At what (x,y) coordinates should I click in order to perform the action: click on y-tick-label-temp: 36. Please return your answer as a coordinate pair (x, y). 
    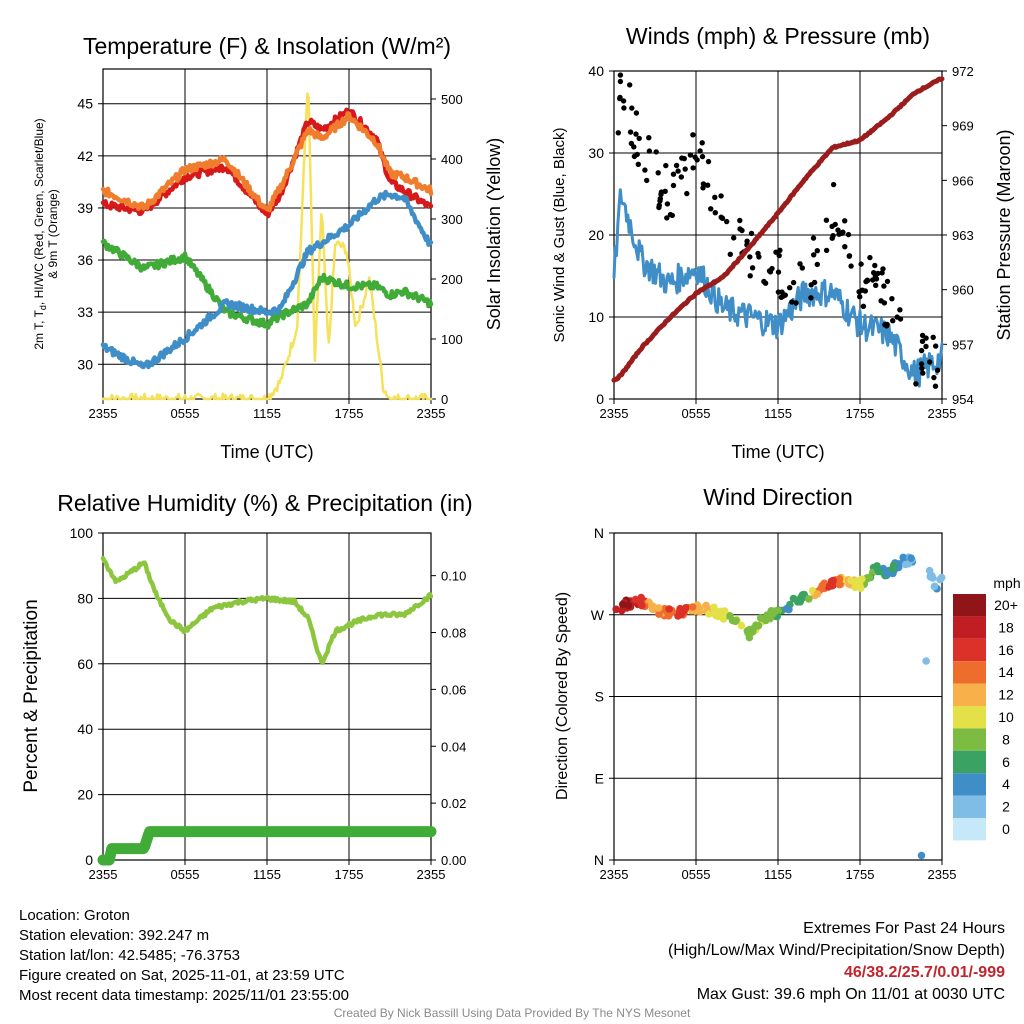
    Looking at the image, I should click on (85, 260).